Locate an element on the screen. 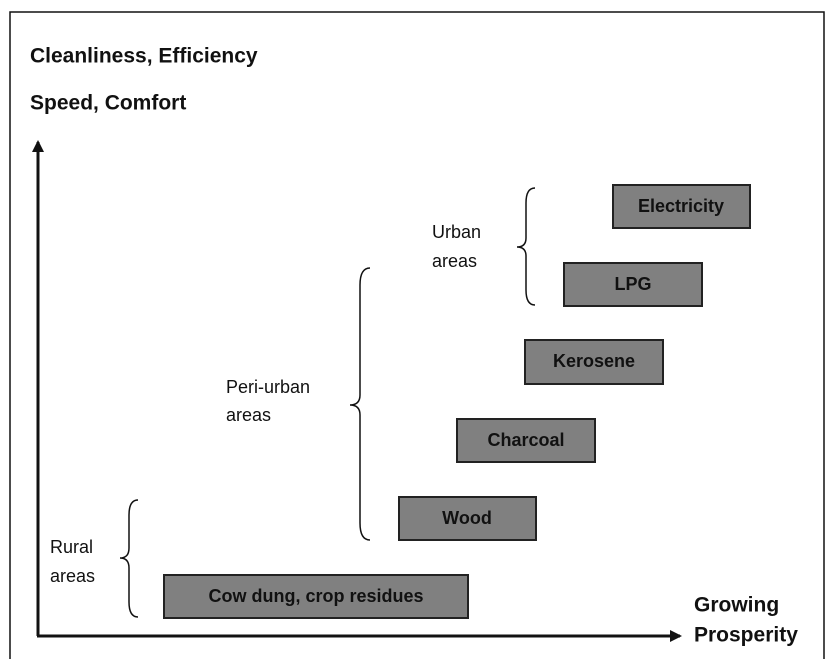 The height and width of the screenshot is (659, 826). fuel-box: Charcoal is located at coordinates (526, 440).